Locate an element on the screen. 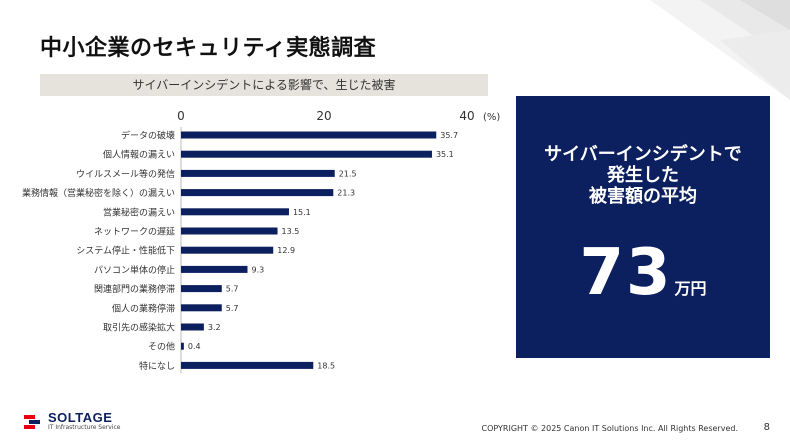  category-label: 業務情報（営業秘密を除く）の漏えい is located at coordinates (98, 193).